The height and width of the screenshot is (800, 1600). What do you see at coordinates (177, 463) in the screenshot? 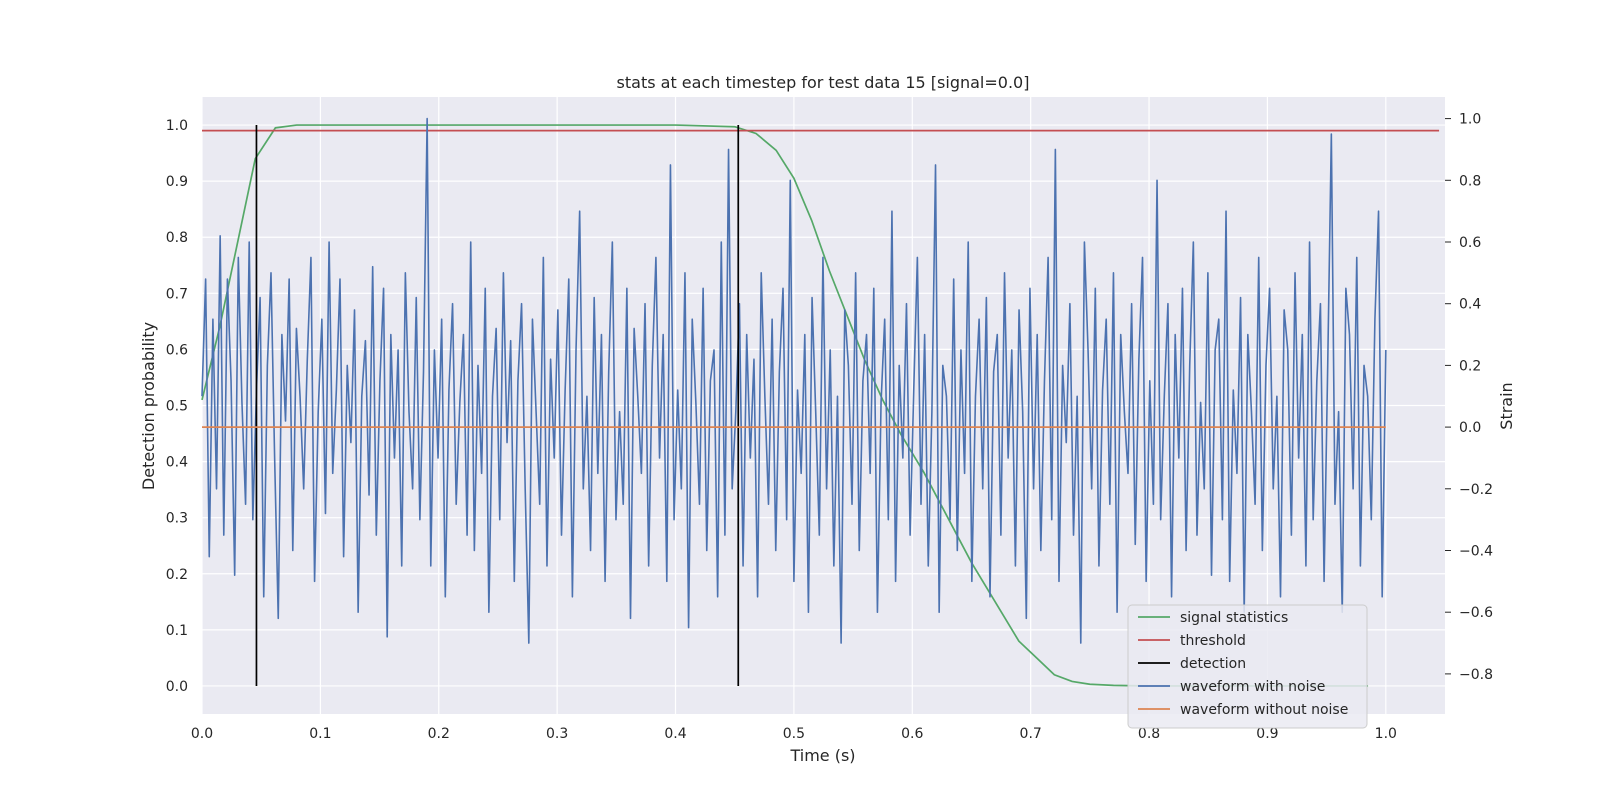
I see `y-tick-label: 0.4` at bounding box center [177, 463].